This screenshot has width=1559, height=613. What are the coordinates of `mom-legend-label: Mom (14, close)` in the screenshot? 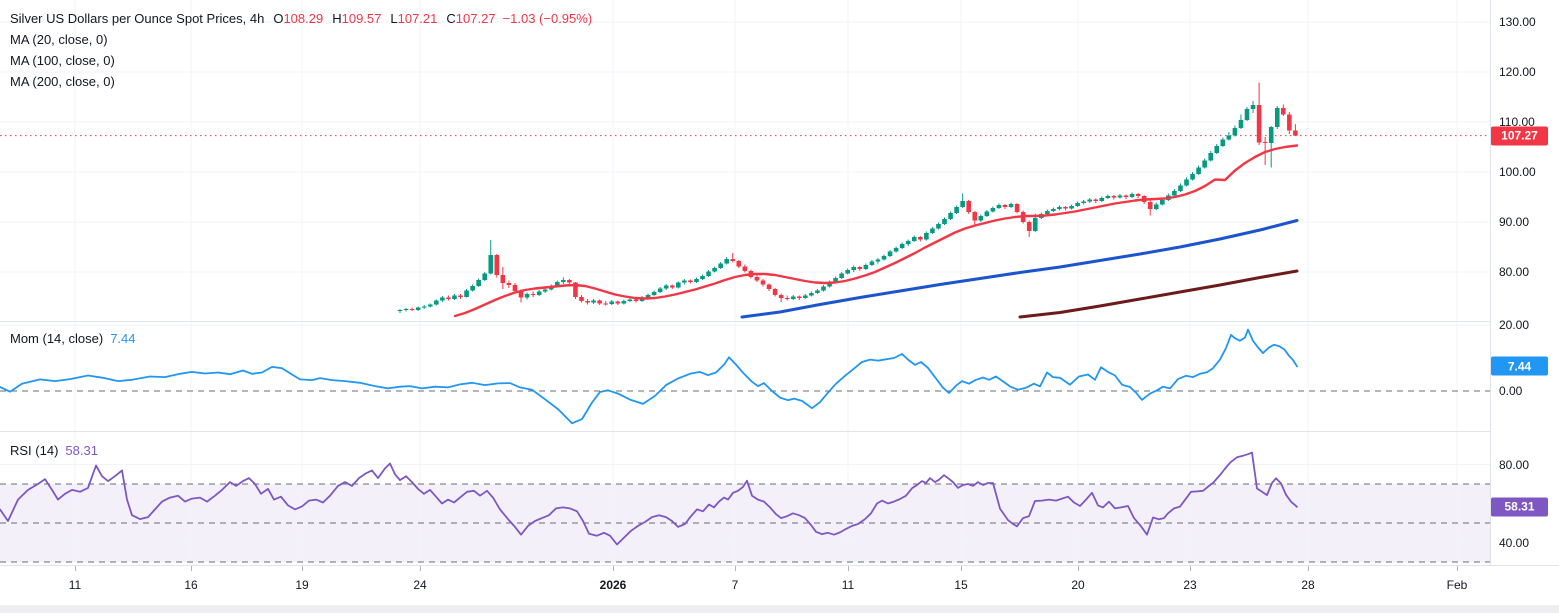 It's located at (57, 338).